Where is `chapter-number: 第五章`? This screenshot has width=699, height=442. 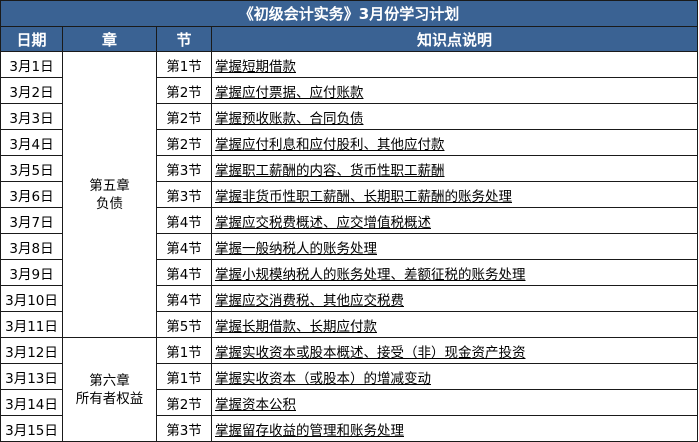
chapter-number: 第五章 is located at coordinates (109, 185).